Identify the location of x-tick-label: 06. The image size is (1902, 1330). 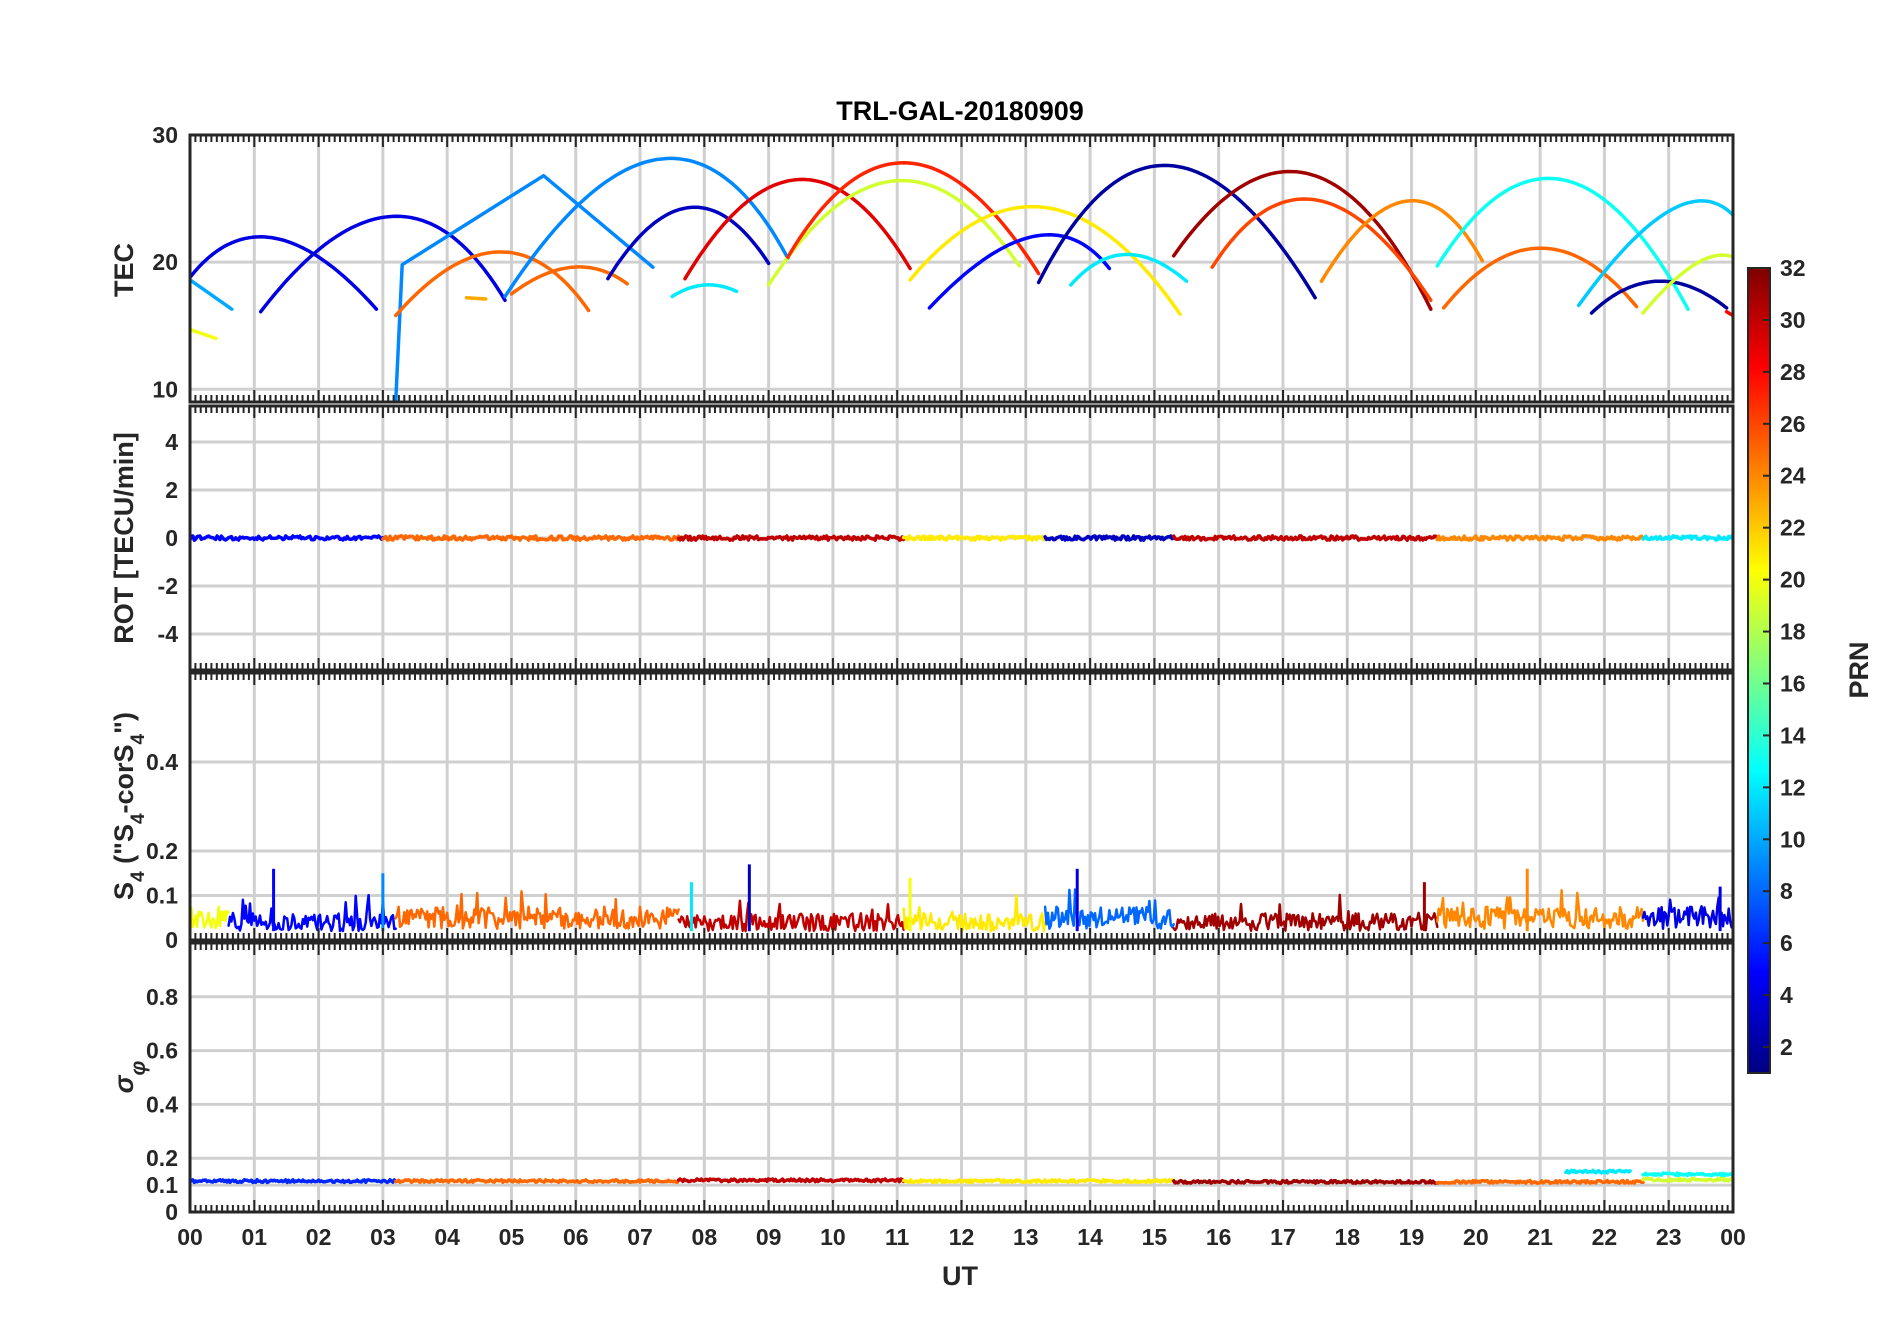
(576, 1237).